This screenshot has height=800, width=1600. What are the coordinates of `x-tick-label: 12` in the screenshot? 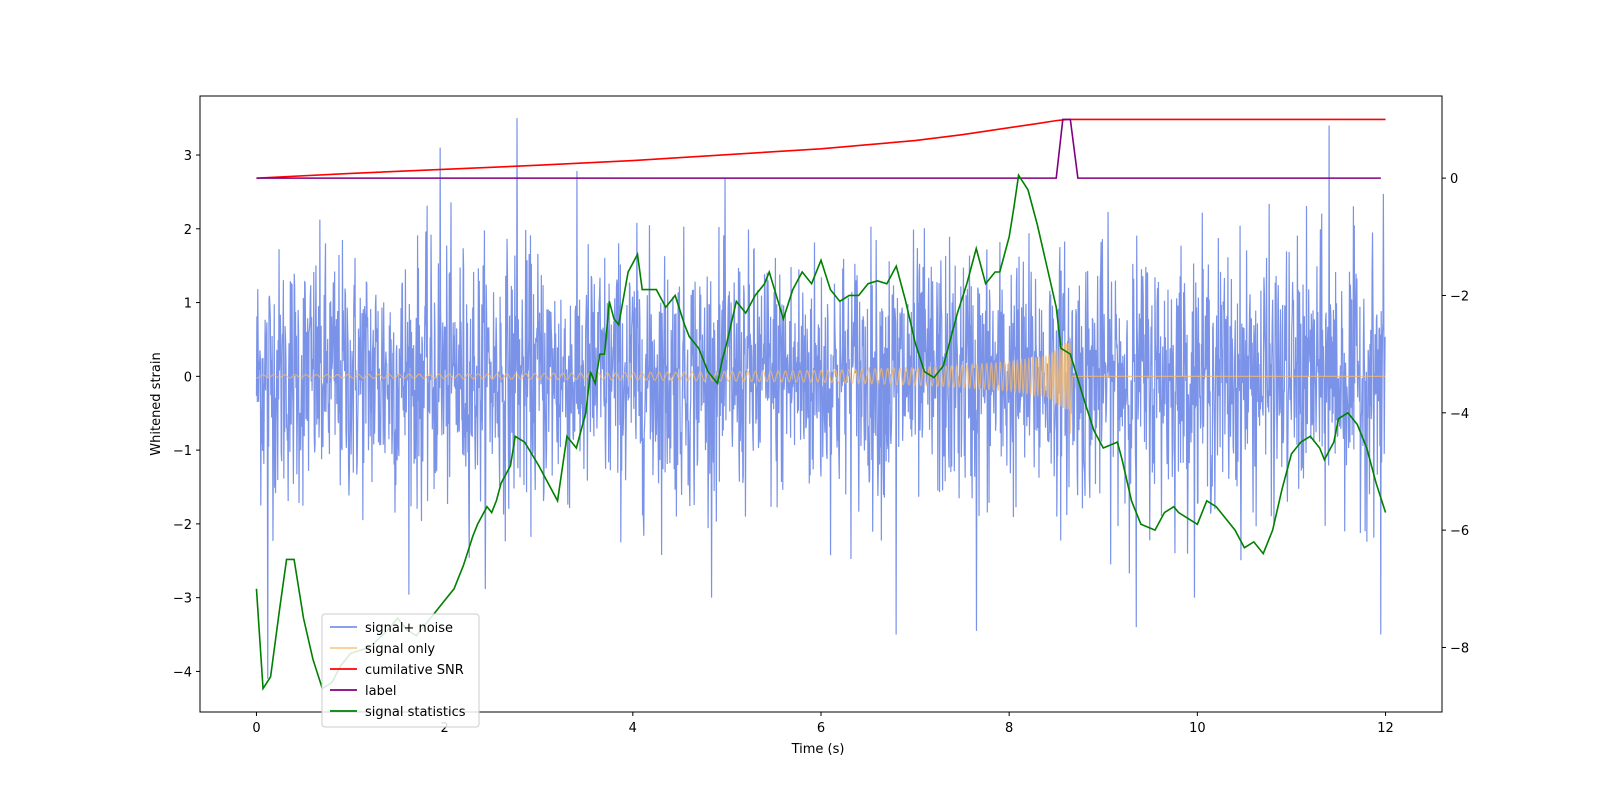 It's located at (1385, 728).